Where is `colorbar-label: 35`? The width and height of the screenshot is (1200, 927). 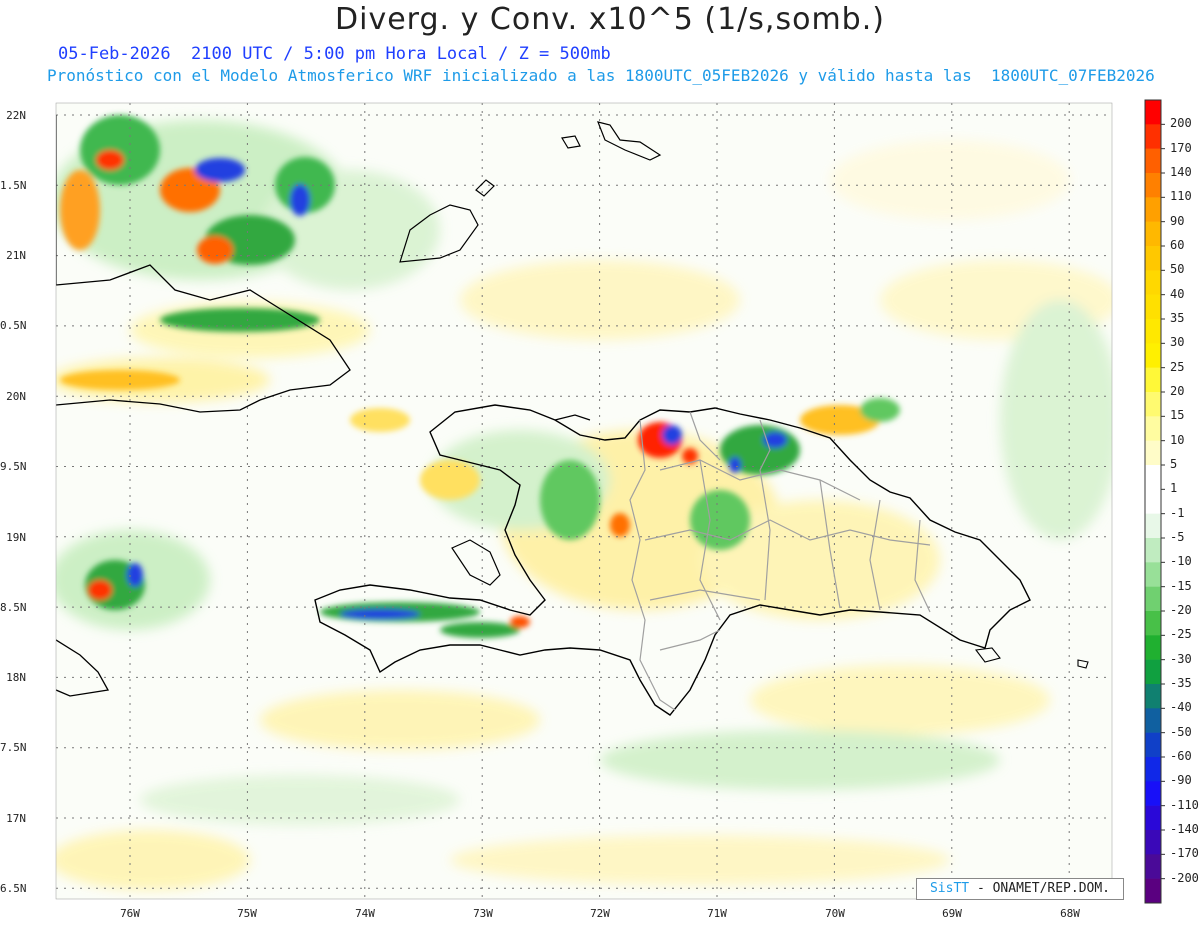 colorbar-label: 35 is located at coordinates (1177, 318).